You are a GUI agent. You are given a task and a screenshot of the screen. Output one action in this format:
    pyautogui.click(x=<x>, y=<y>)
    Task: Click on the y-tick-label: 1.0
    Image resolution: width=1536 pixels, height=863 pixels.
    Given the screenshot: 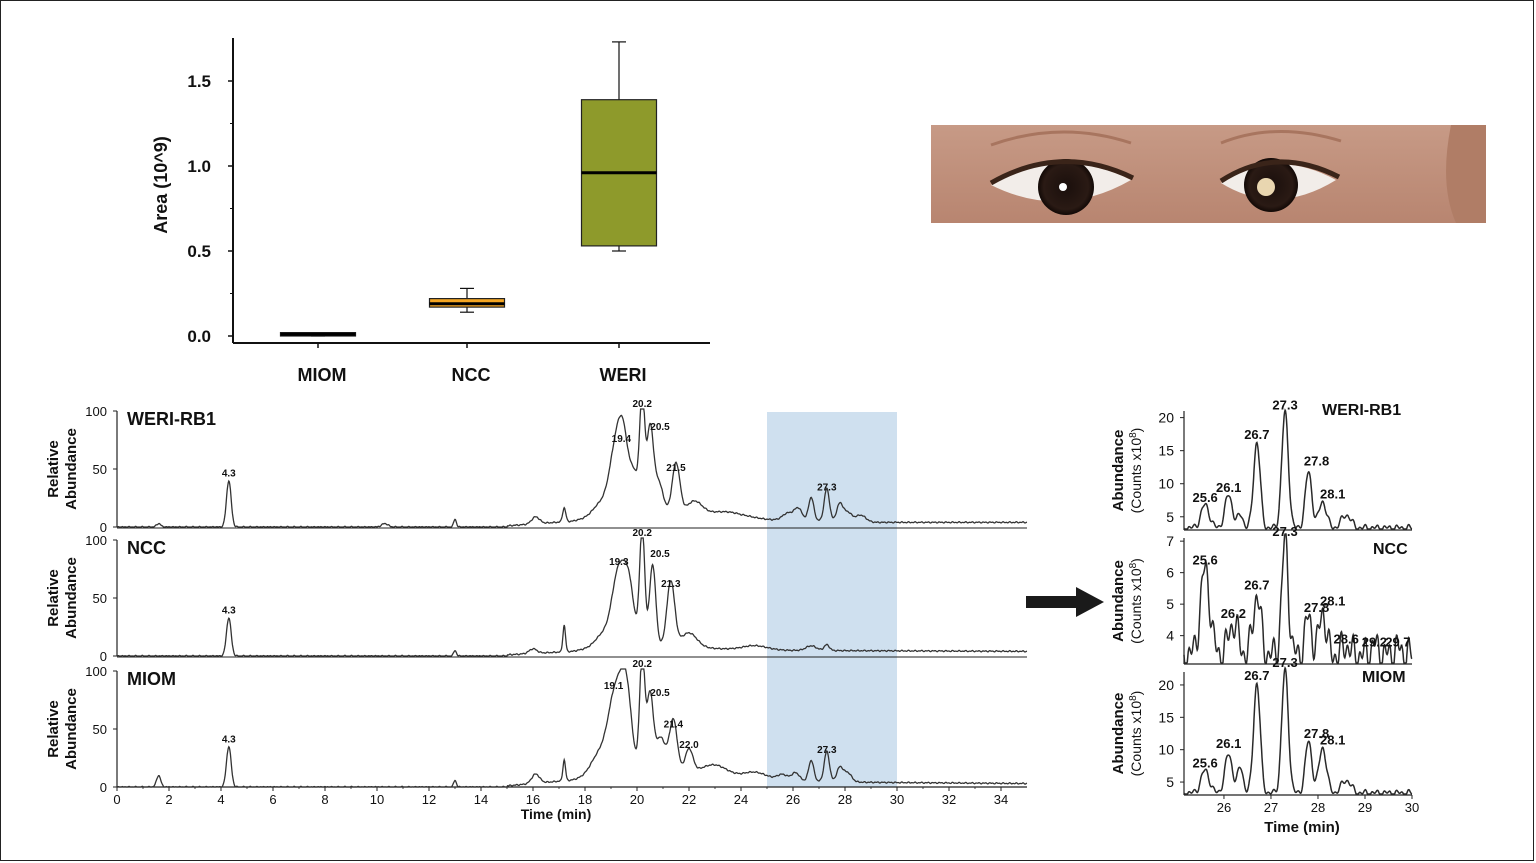 What is the action you would take?
    pyautogui.click(x=199, y=166)
    